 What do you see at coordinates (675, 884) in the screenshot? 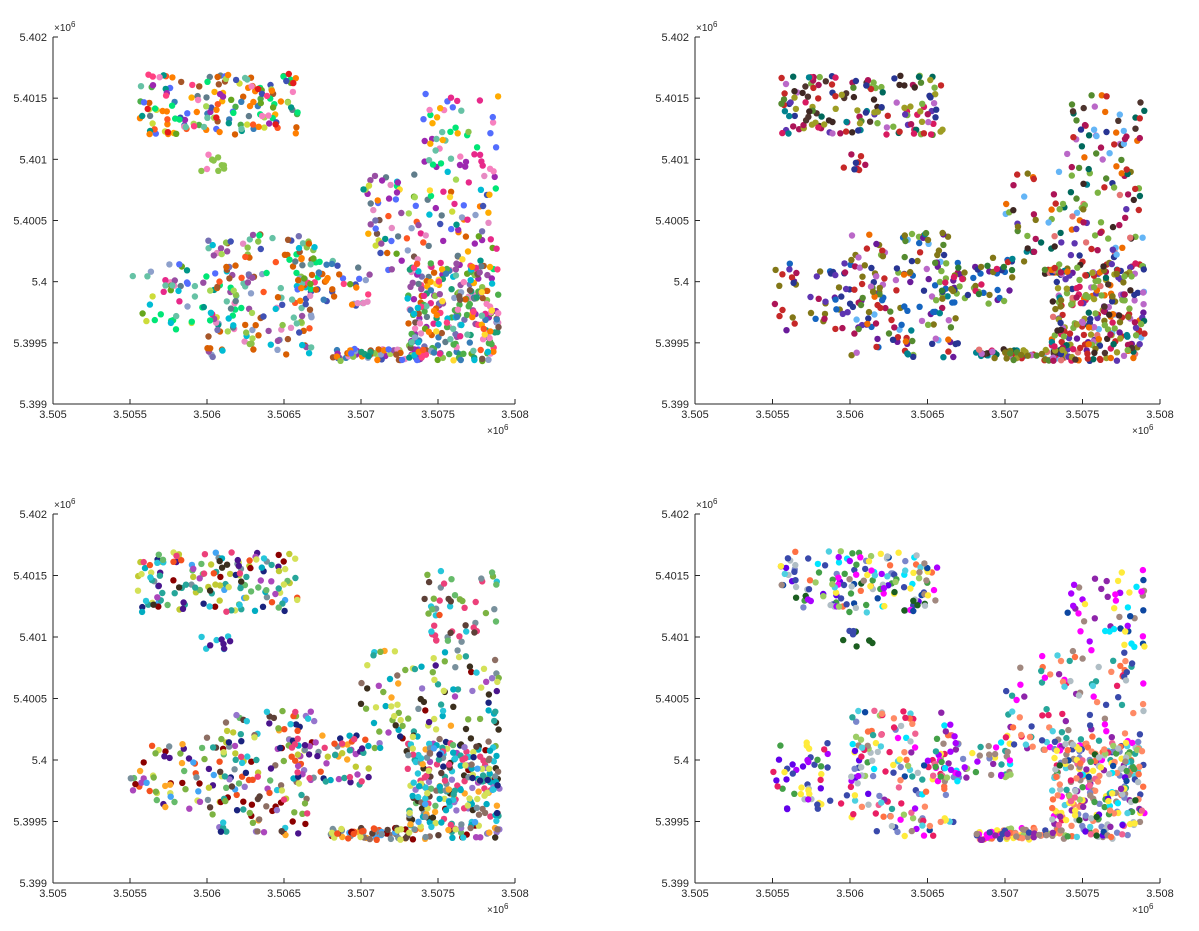
I see `y-tick-label: 5.399` at bounding box center [675, 884].